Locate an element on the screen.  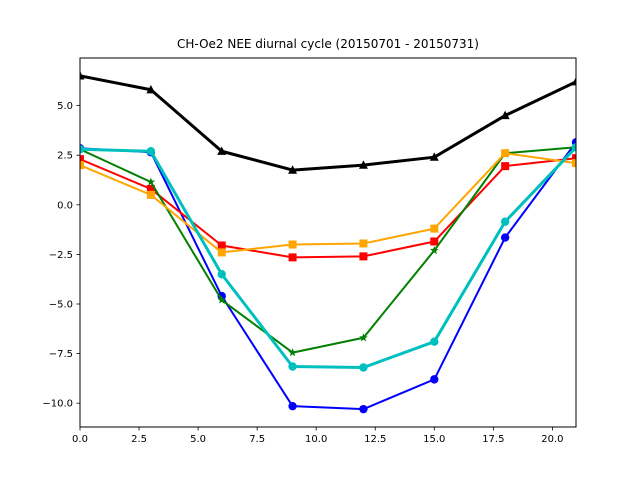
y-tick-label: −7.5 is located at coordinates (61, 354).